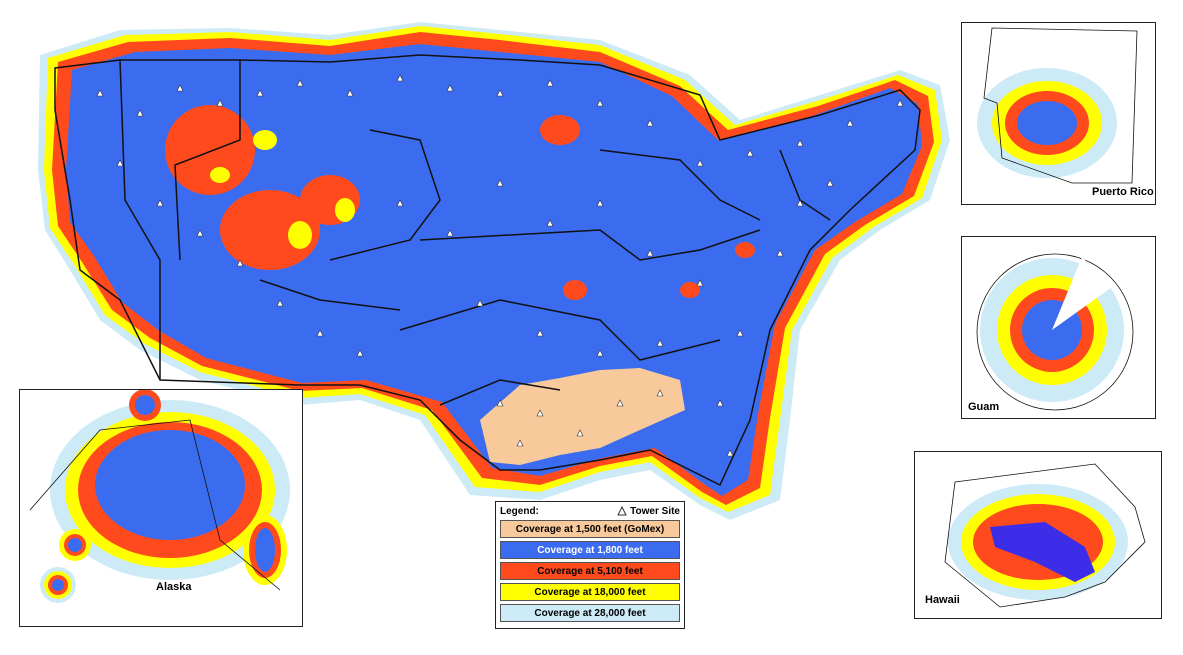 Image resolution: width=1183 pixels, height=655 pixels. I want to click on legend-tower-label: Tower Site, so click(655, 511).